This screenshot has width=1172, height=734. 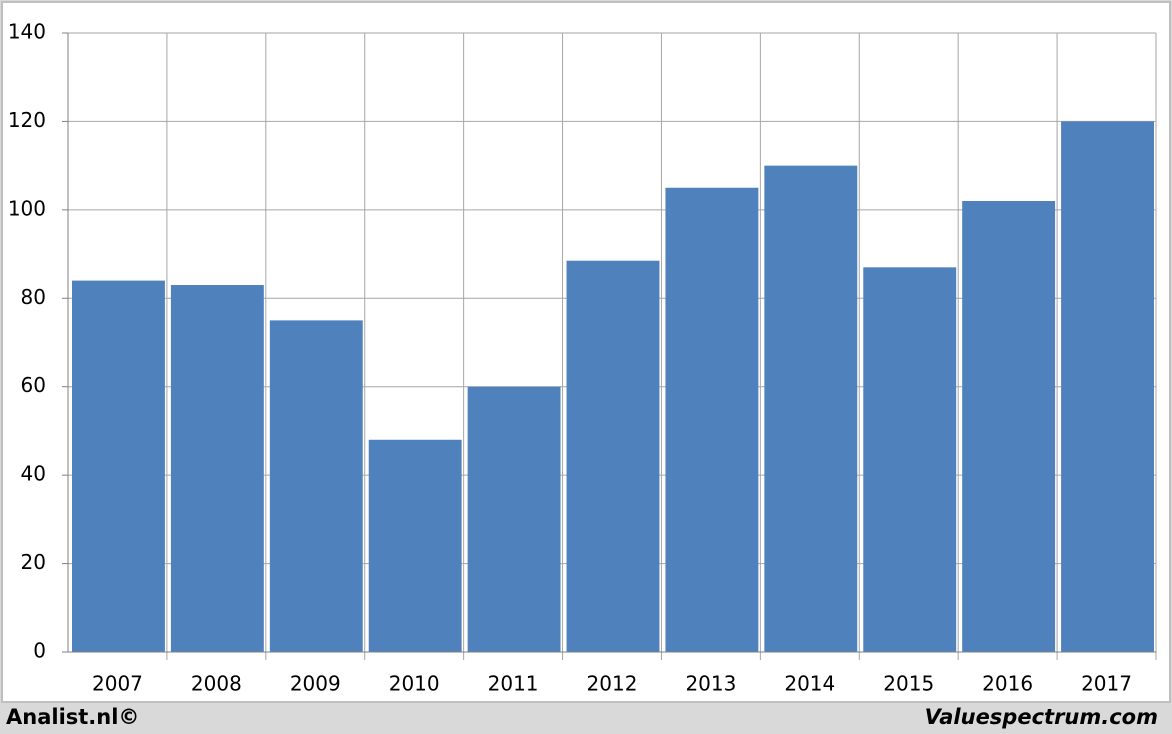 I want to click on credit-left: Analist.nl©, so click(x=72, y=717).